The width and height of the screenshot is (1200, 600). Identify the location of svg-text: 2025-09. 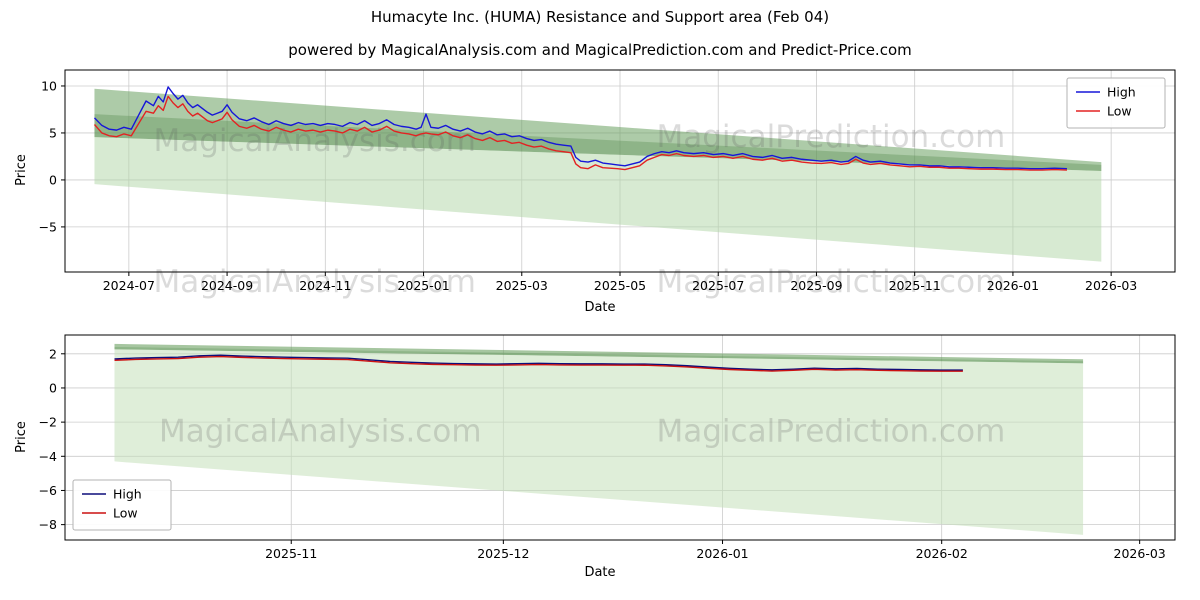
(816, 285).